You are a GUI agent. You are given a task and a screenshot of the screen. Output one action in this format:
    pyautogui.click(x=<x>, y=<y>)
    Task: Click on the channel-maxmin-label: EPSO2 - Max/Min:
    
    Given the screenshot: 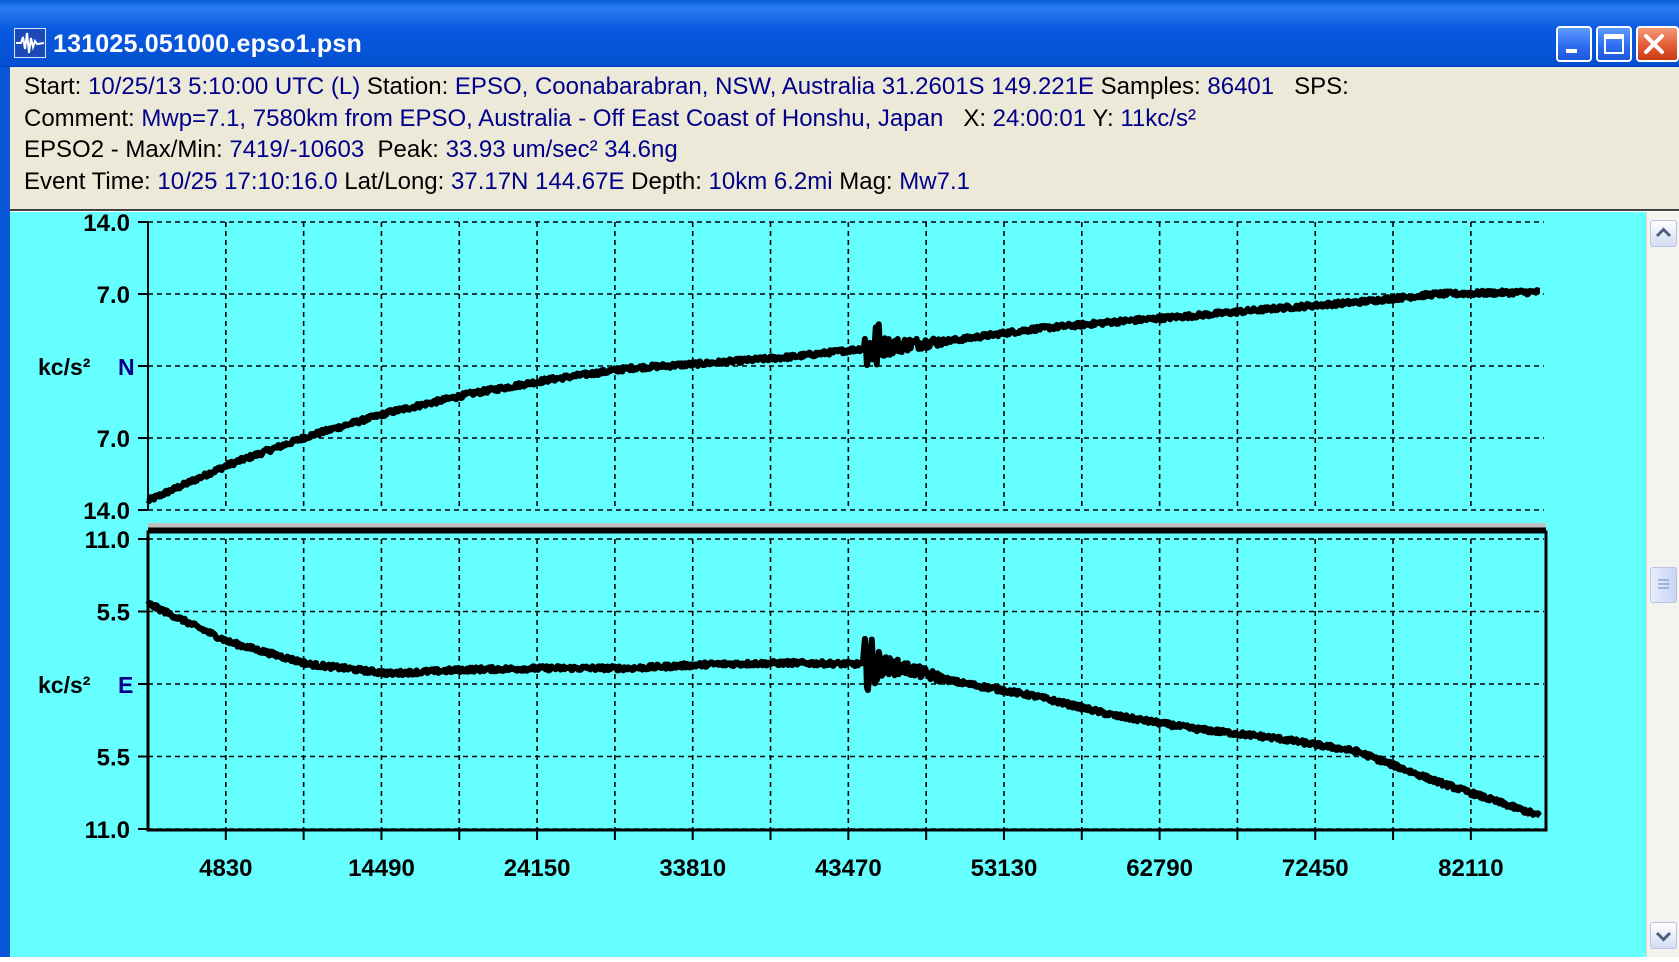 What is the action you would take?
    pyautogui.click(x=127, y=149)
    